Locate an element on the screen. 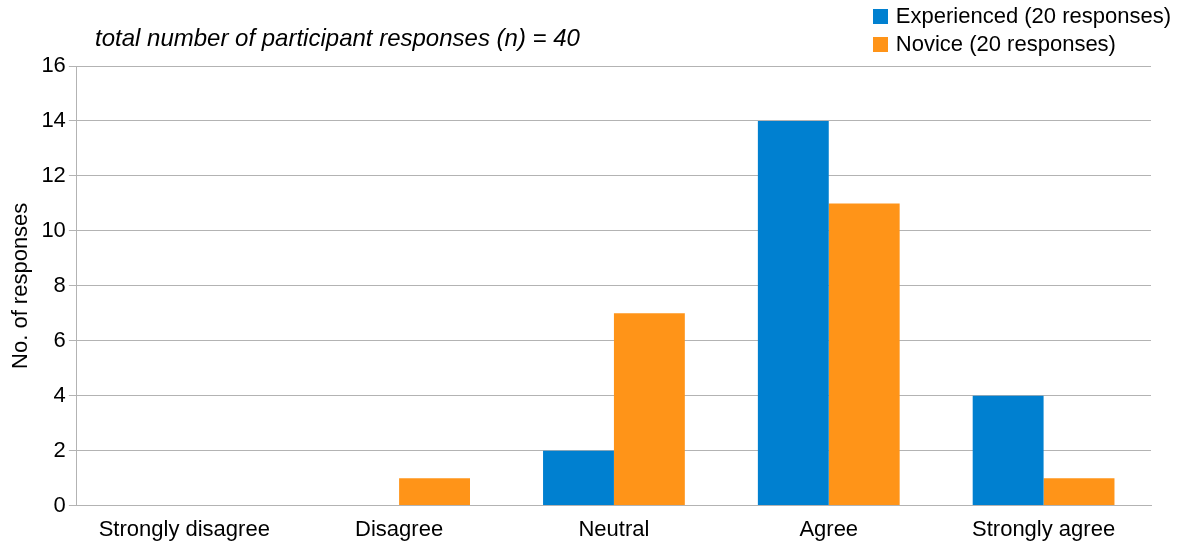 The height and width of the screenshot is (550, 1177). y-tick-label: 6 is located at coordinates (59, 339).